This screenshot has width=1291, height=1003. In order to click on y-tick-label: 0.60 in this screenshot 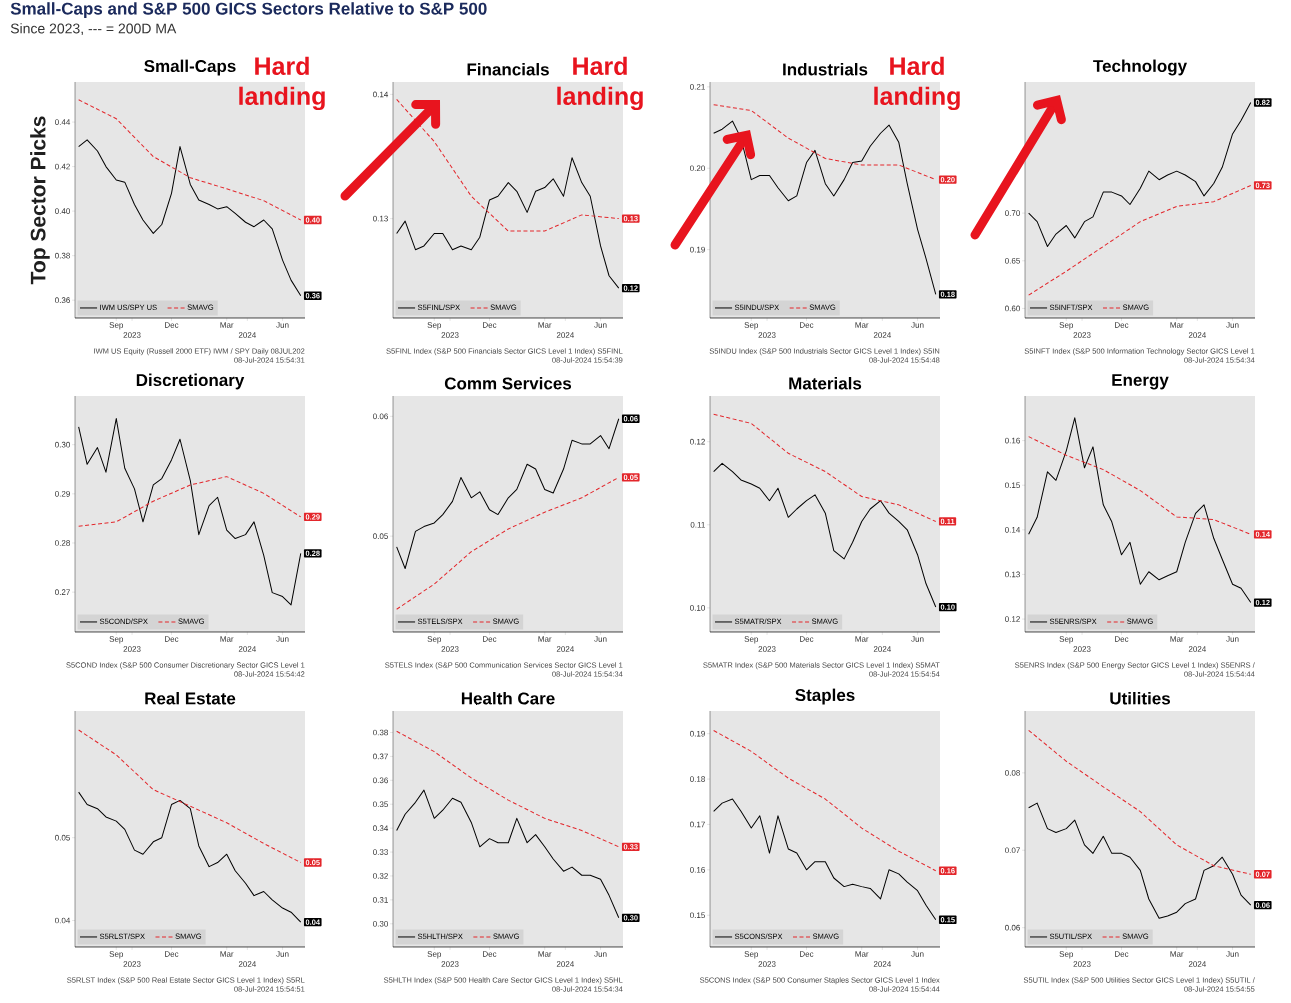, I will do `click(1012, 308)`.